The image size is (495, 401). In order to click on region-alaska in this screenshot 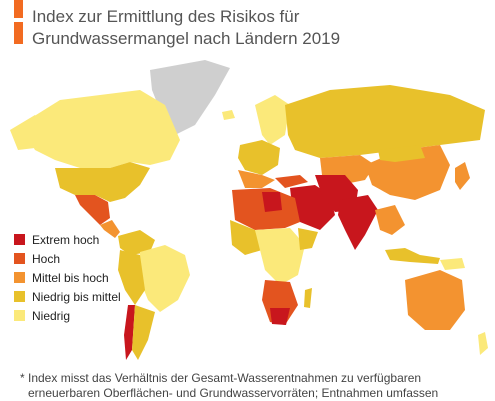, I will do `click(27, 132)`.